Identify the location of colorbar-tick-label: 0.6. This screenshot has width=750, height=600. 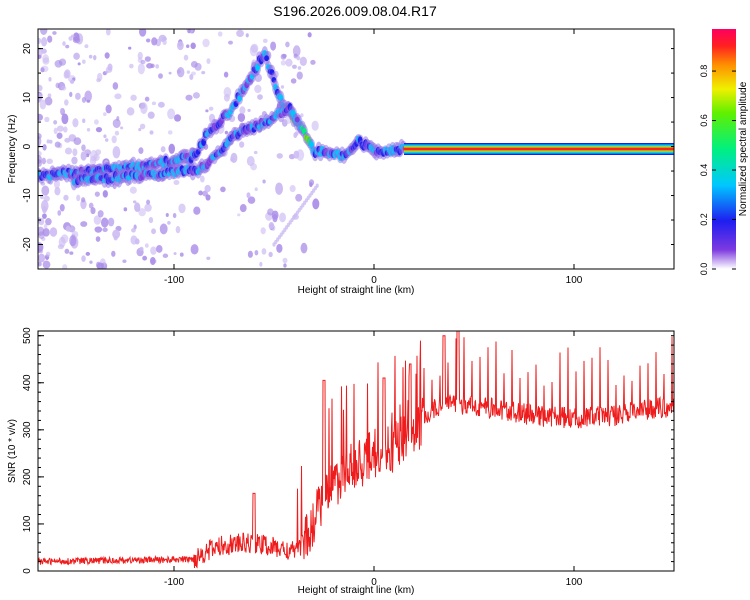
(704, 120).